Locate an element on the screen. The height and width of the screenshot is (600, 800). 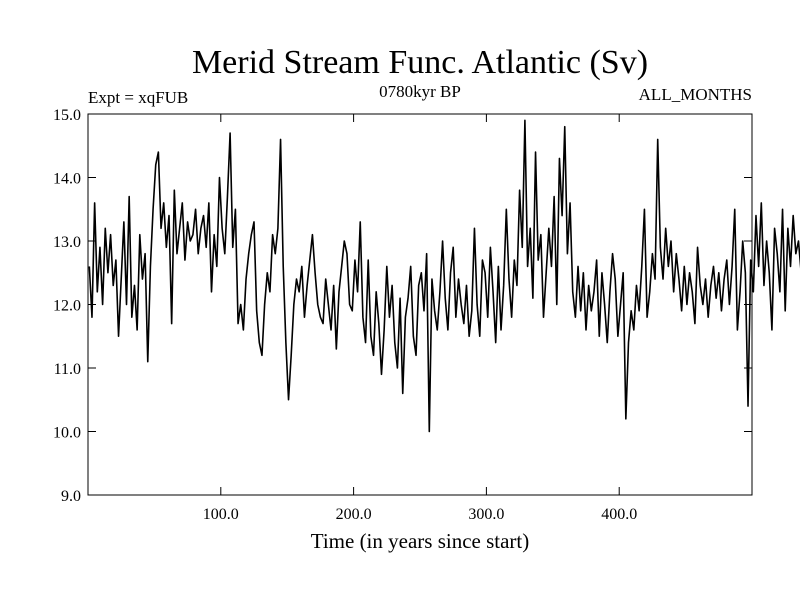
y-tick-label: 9.0 is located at coordinates (71, 496).